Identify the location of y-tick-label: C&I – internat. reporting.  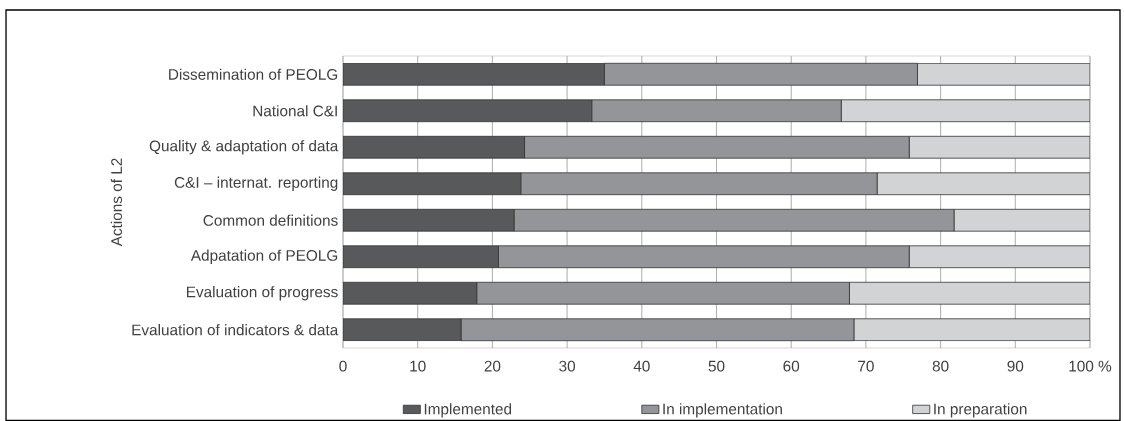
(256, 183).